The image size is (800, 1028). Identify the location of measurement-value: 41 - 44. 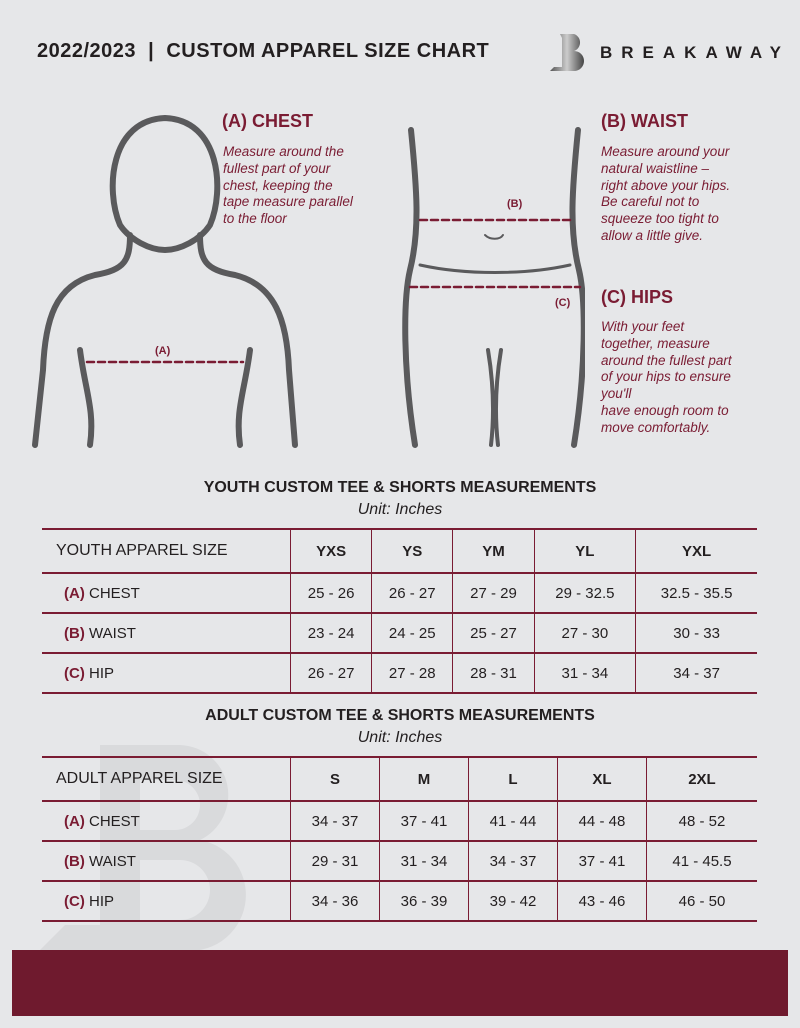
(512, 821).